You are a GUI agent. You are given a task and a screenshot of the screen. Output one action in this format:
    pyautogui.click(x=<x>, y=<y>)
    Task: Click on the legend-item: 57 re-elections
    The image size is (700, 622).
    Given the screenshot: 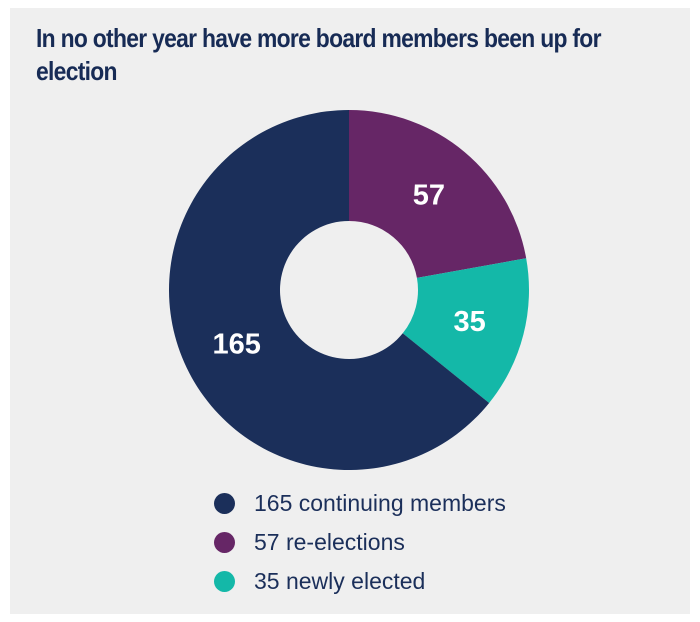 What is the action you would take?
    pyautogui.click(x=360, y=542)
    